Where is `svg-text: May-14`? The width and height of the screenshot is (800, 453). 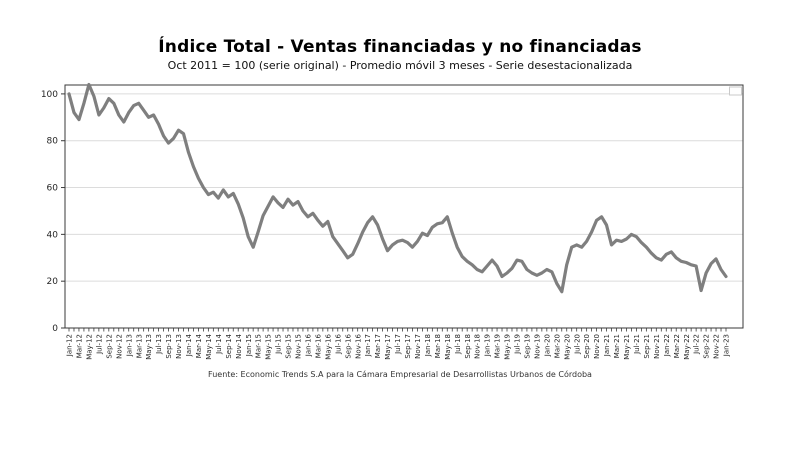
svg-text: May-14 is located at coordinates (209, 346).